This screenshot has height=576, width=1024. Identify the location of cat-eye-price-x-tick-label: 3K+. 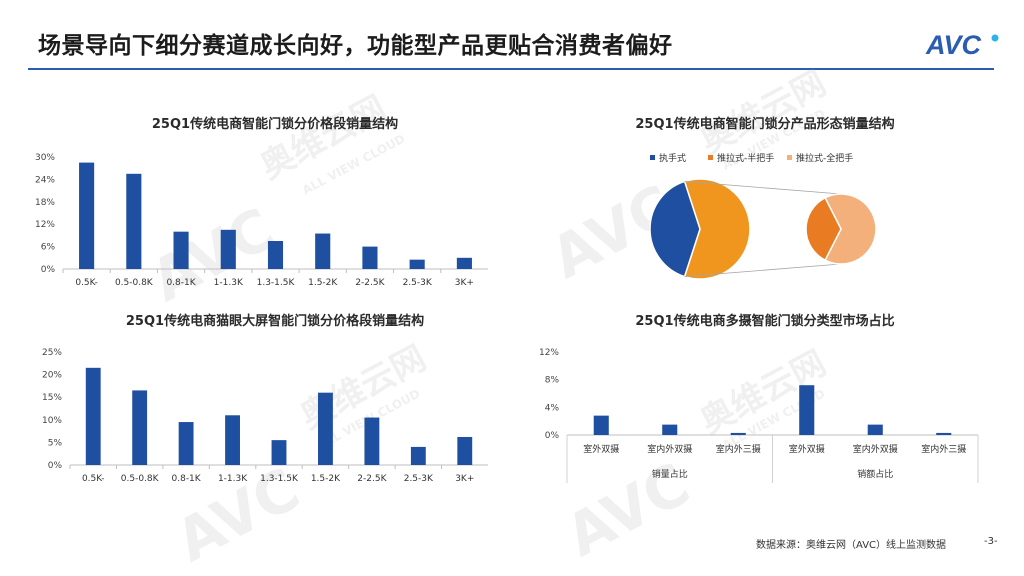
(464, 479).